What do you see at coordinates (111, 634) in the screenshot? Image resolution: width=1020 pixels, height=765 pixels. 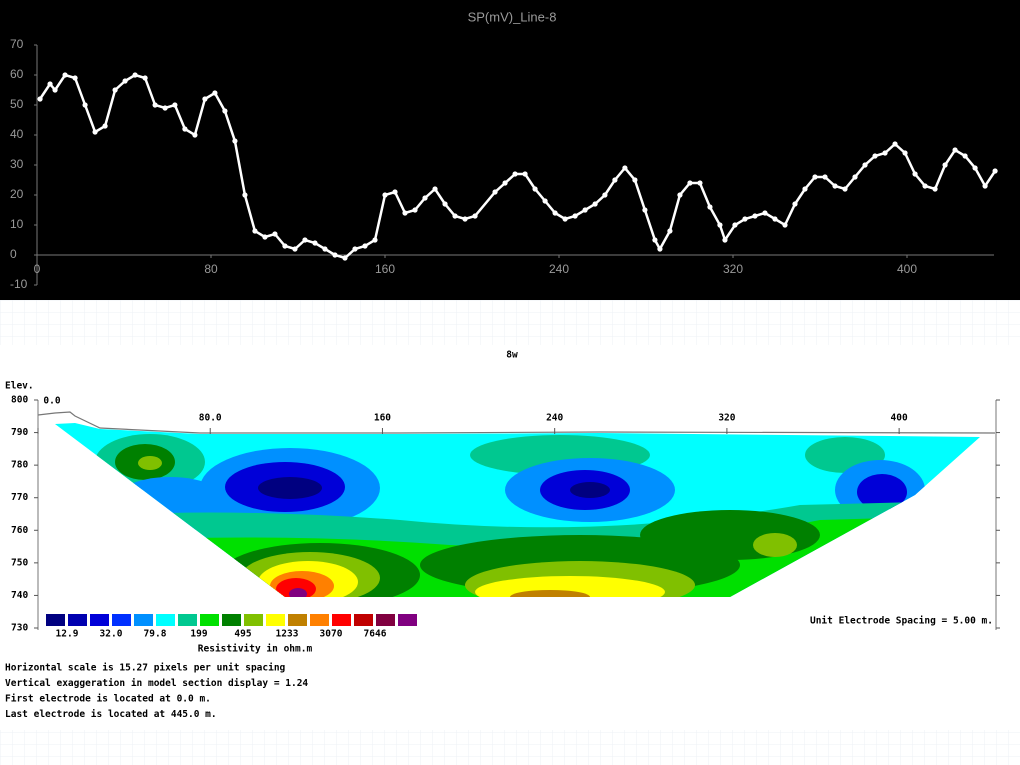 I see `colorbar-label: 32.0` at bounding box center [111, 634].